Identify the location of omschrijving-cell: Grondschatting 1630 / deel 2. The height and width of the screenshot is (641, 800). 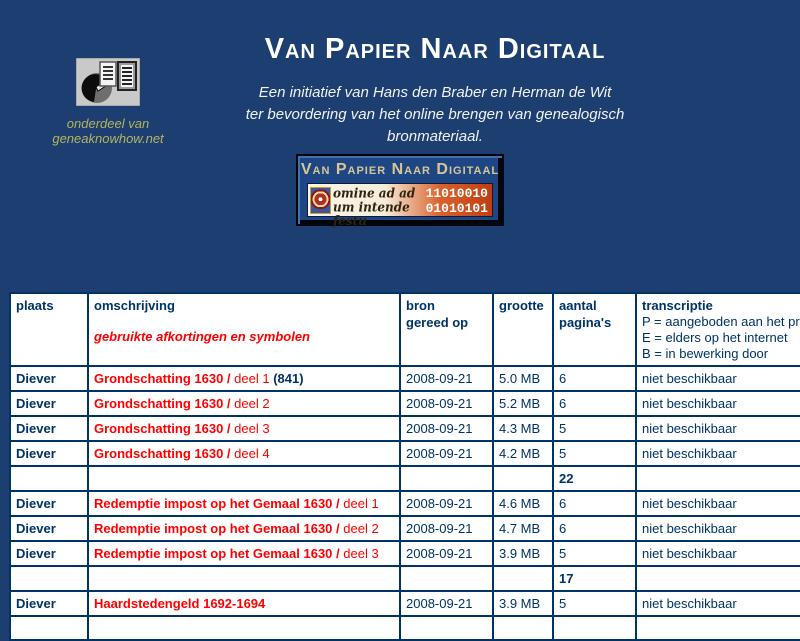
(244, 403).